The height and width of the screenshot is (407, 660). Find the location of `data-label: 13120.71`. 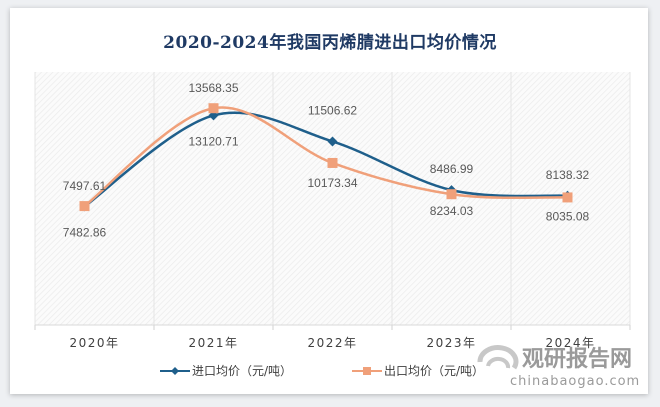

data-label: 13120.71 is located at coordinates (213, 141).